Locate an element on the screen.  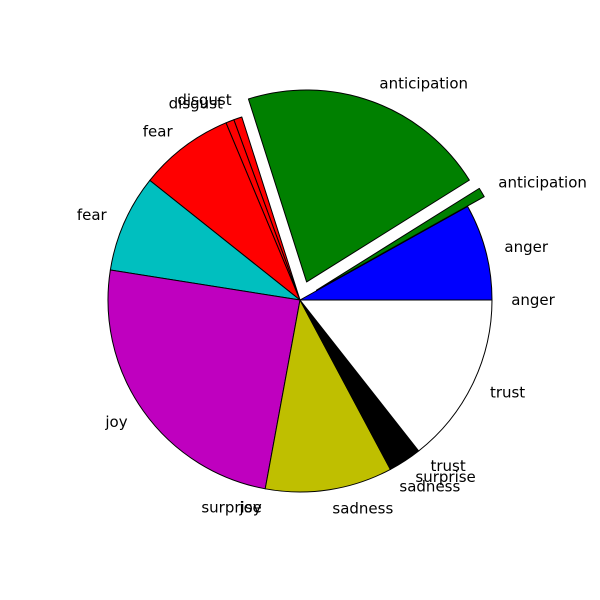
pie-slice-anger is located at coordinates (396, 253).